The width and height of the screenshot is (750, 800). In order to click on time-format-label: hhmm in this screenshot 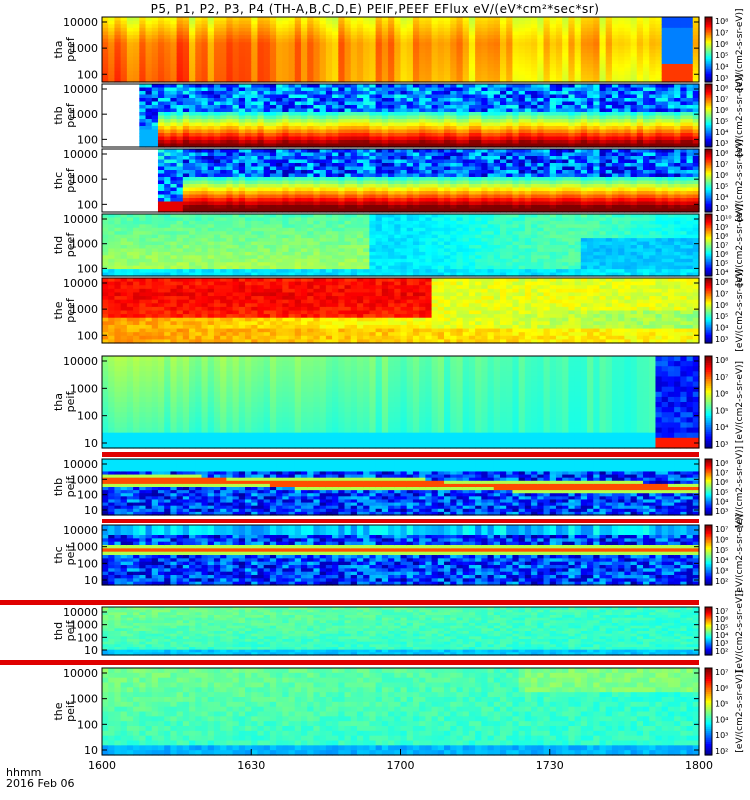, I will do `click(24, 772)`.